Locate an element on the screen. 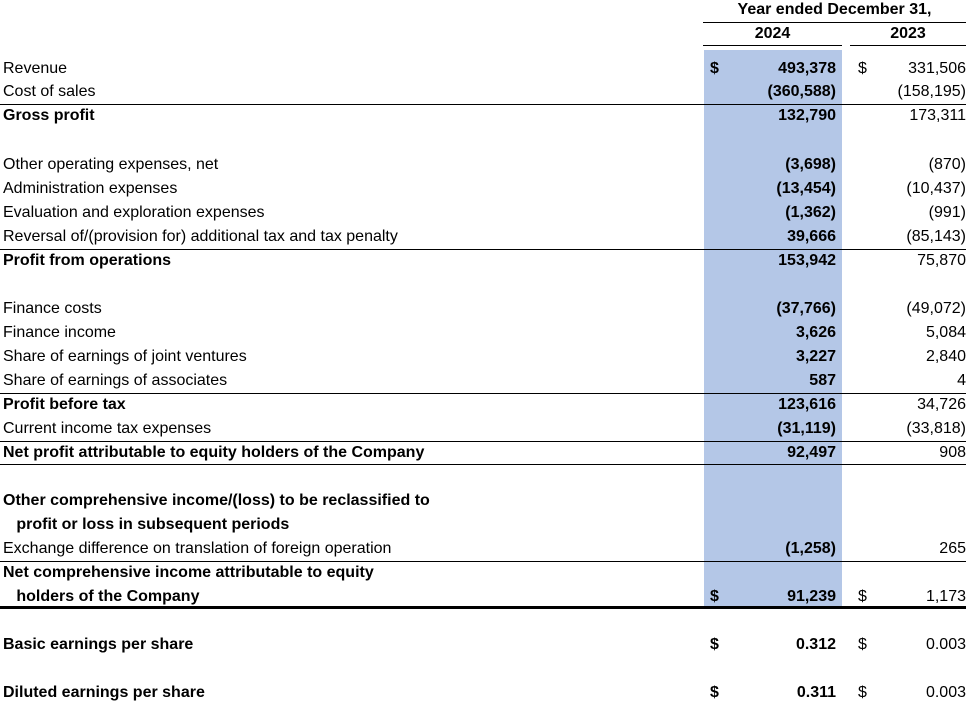 The image size is (975, 704). row-label: Revenue is located at coordinates (35, 68).